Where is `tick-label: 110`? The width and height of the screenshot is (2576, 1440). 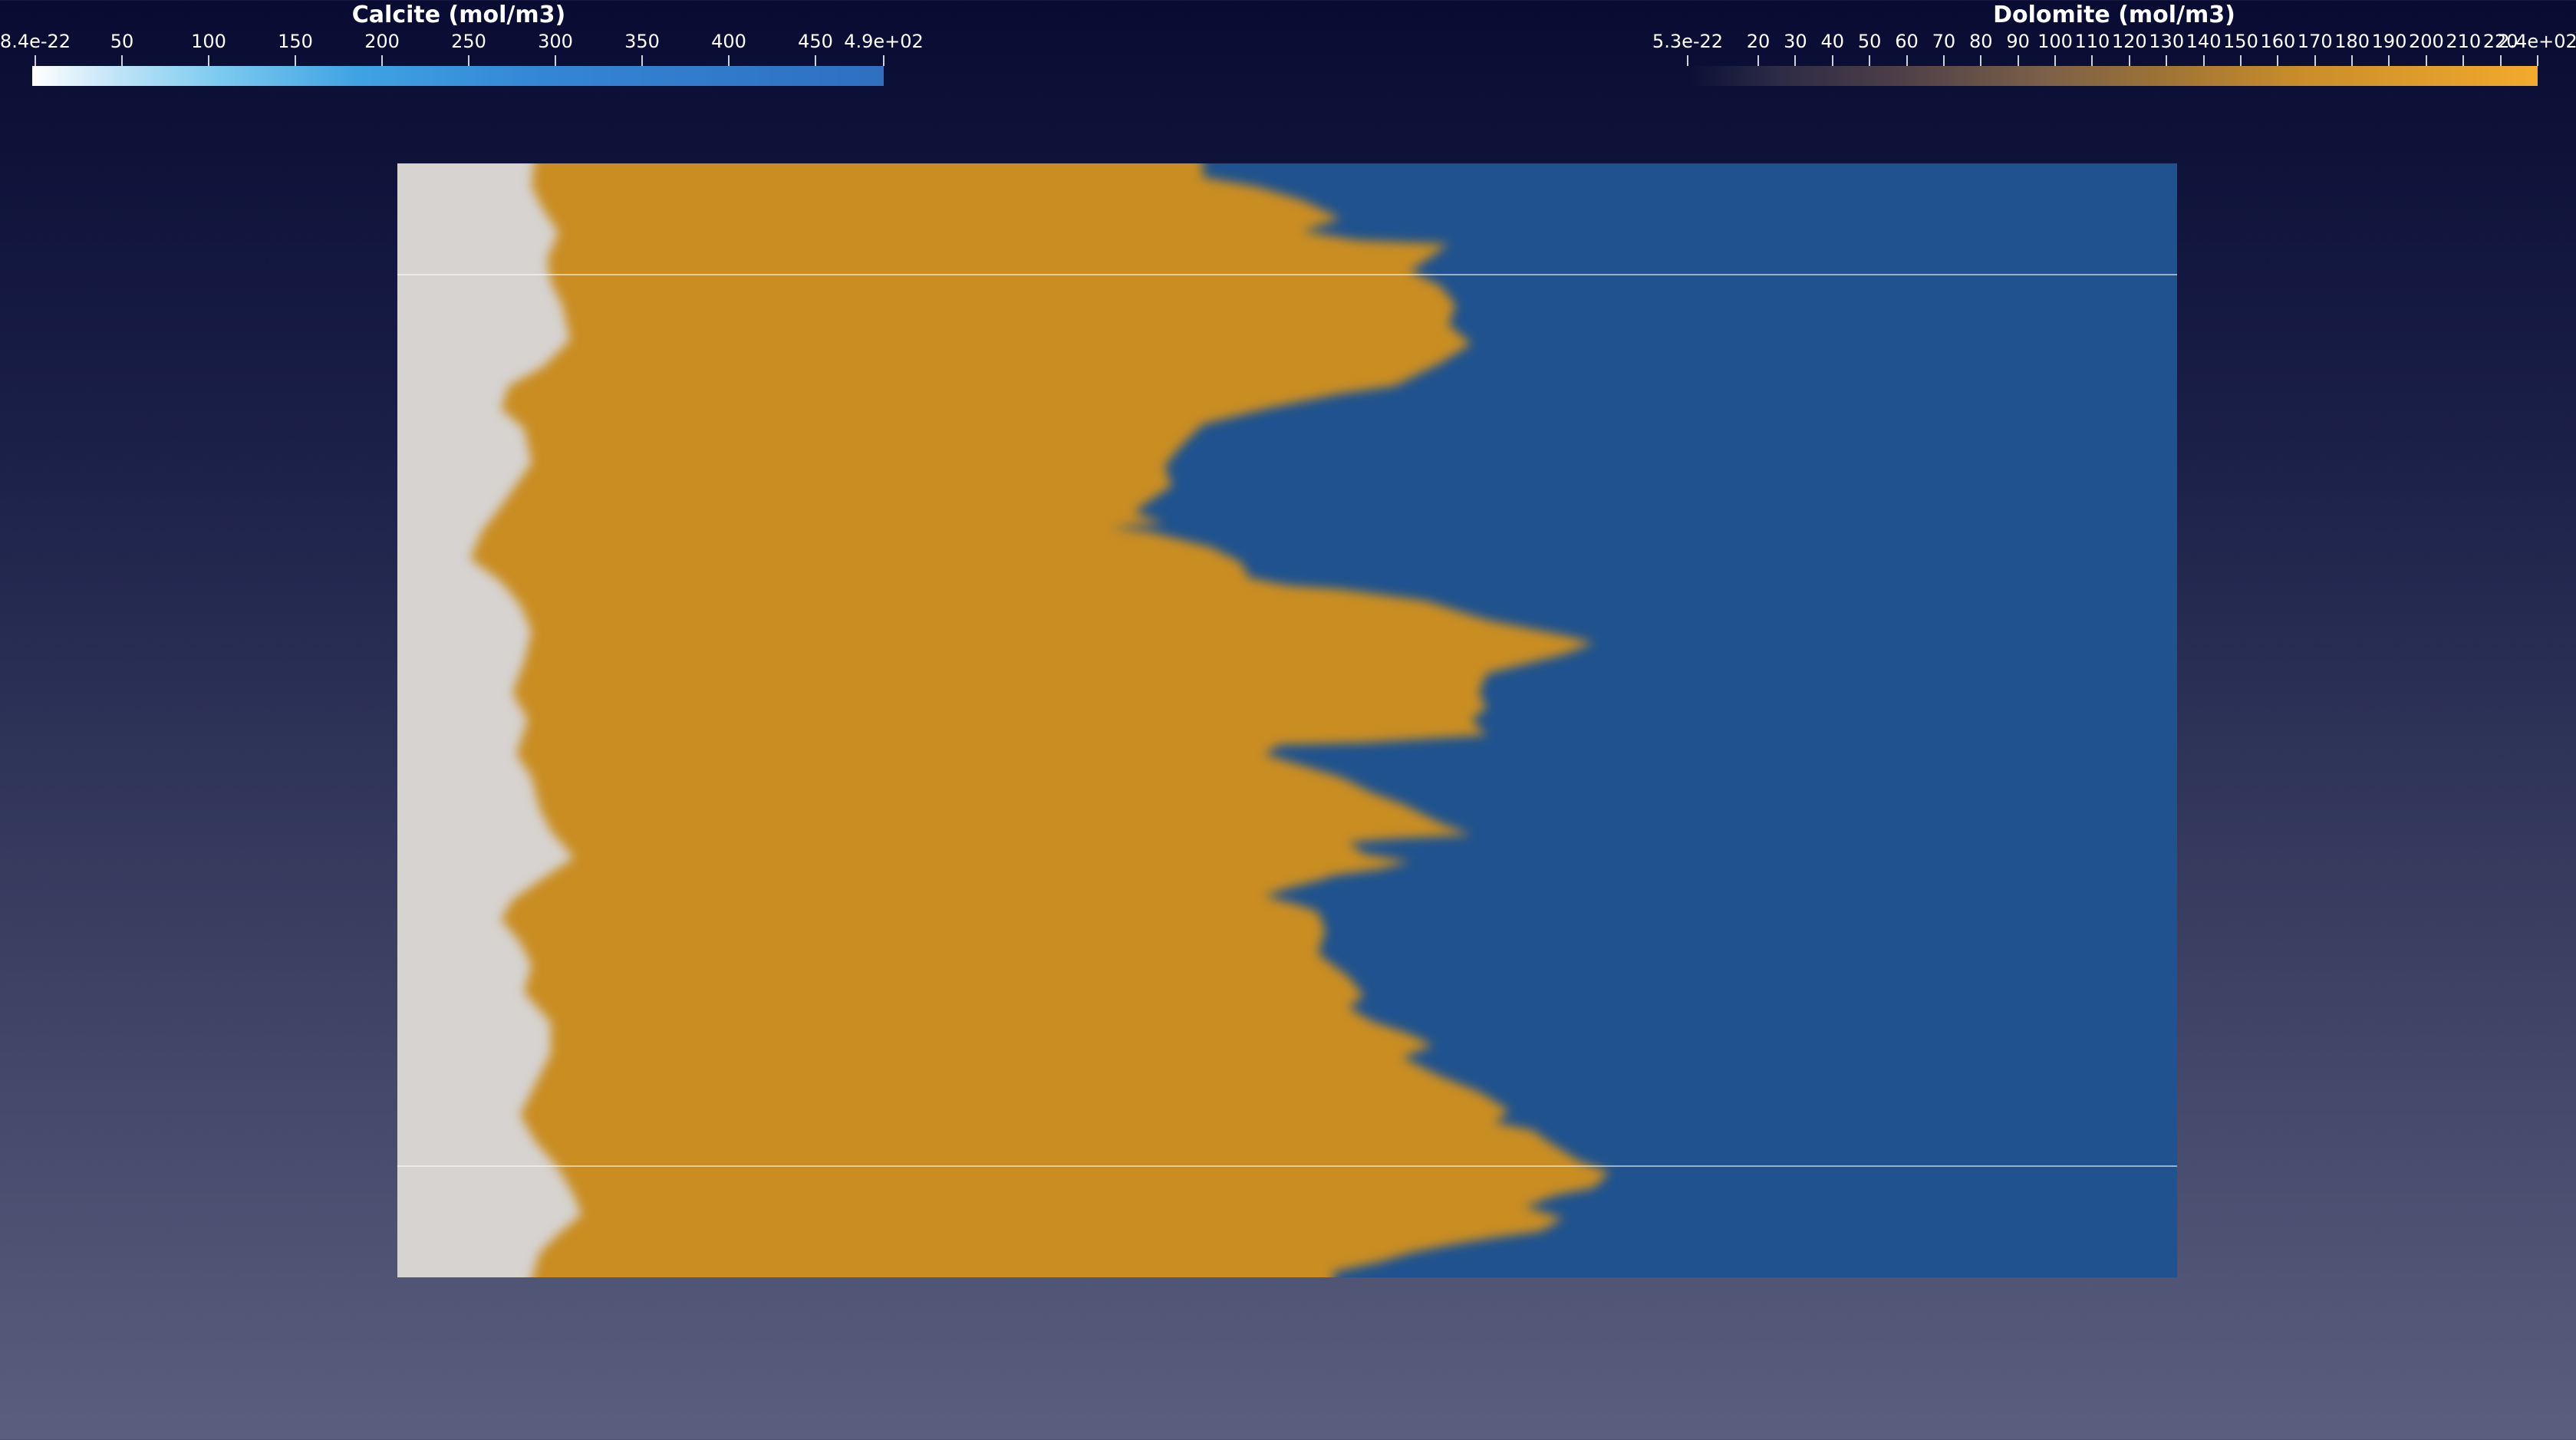
tick-label: 110 is located at coordinates (2092, 41).